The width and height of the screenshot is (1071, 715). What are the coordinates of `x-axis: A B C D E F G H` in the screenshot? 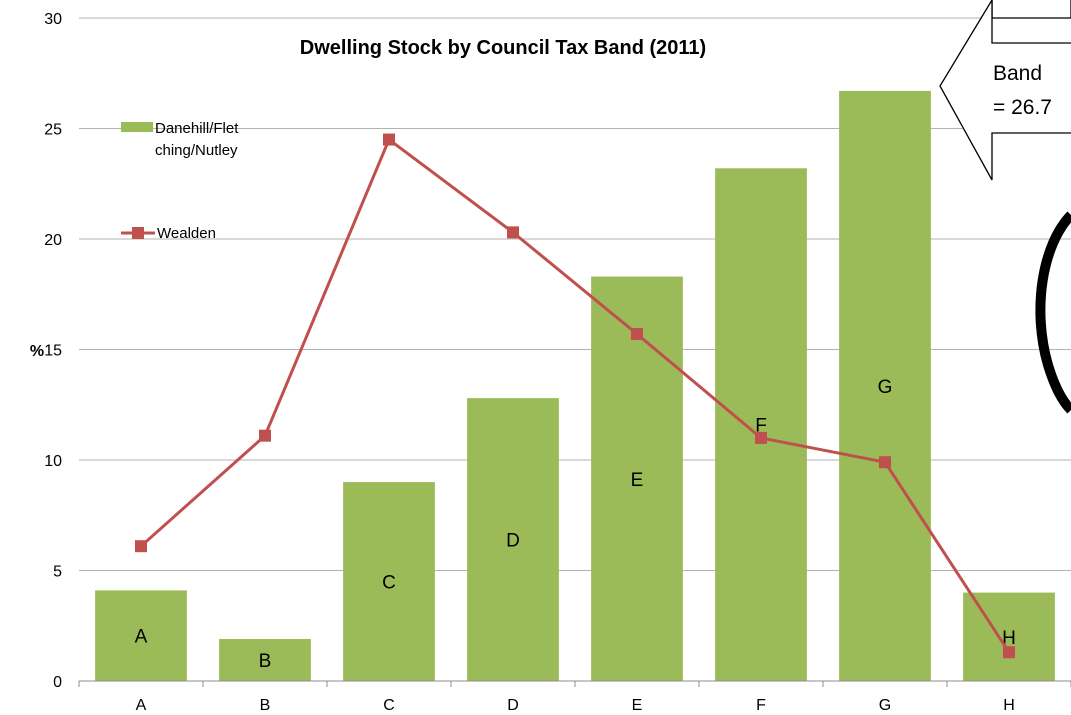 It's located at (574, 697).